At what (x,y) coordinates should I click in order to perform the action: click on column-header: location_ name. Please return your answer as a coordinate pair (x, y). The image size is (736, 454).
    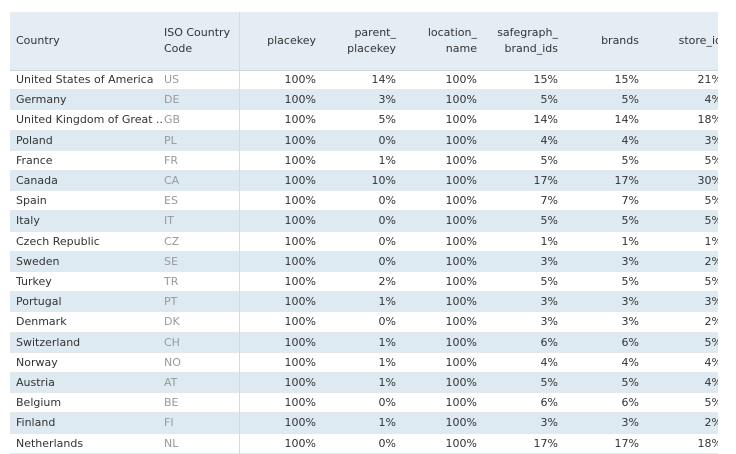
    Looking at the image, I should click on (452, 40).